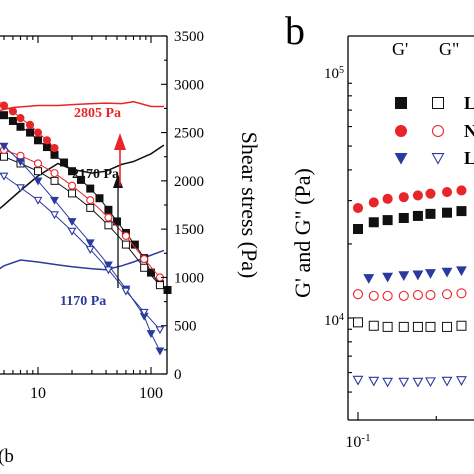 This screenshot has height=474, width=474. Describe the element at coordinates (469, 131) in the screenshot. I see `legend-label-2: N` at that location.